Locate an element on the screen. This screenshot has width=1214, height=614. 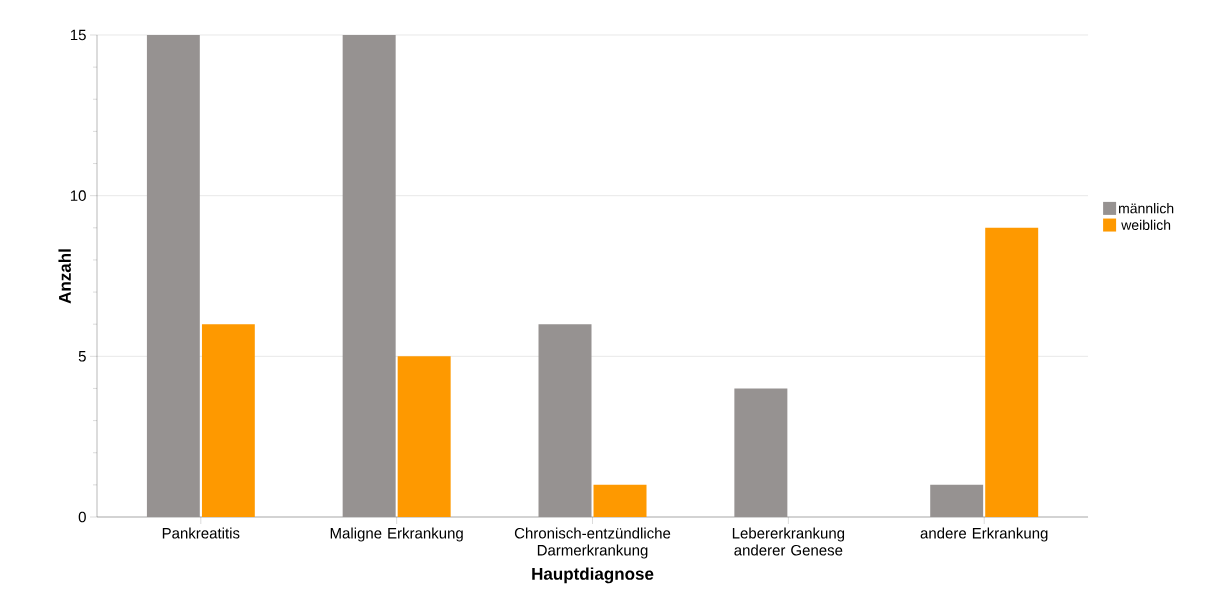
x-tick-label: andere Erkrankung is located at coordinates (984, 534).